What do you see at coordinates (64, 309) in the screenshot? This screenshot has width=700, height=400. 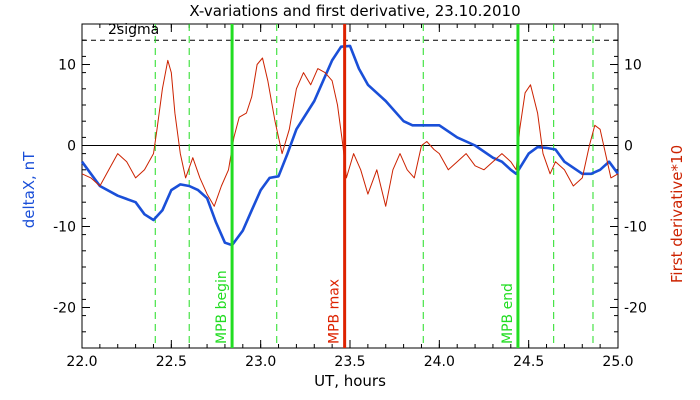 I see `y-tick-label-left: -20` at bounding box center [64, 309].